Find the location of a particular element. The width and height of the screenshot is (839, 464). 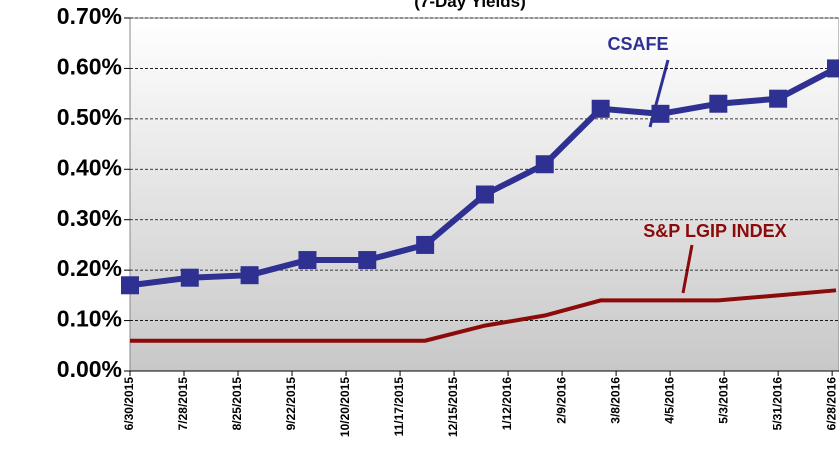

x-tick-label: 11/17/2015 is located at coordinates (399, 407).